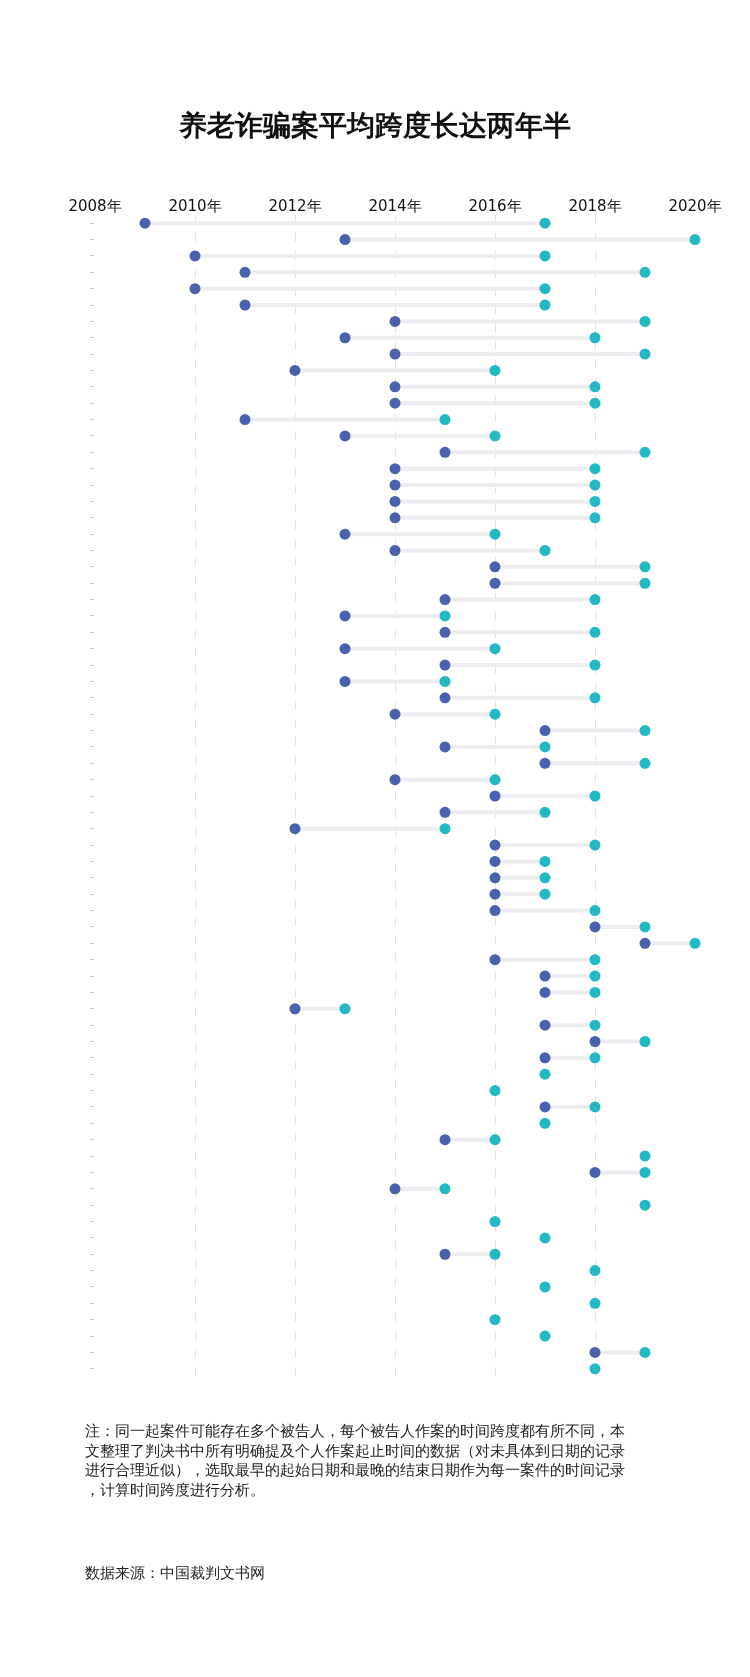  What do you see at coordinates (495, 206) in the screenshot?
I see `x-tick-label: 2016年` at bounding box center [495, 206].